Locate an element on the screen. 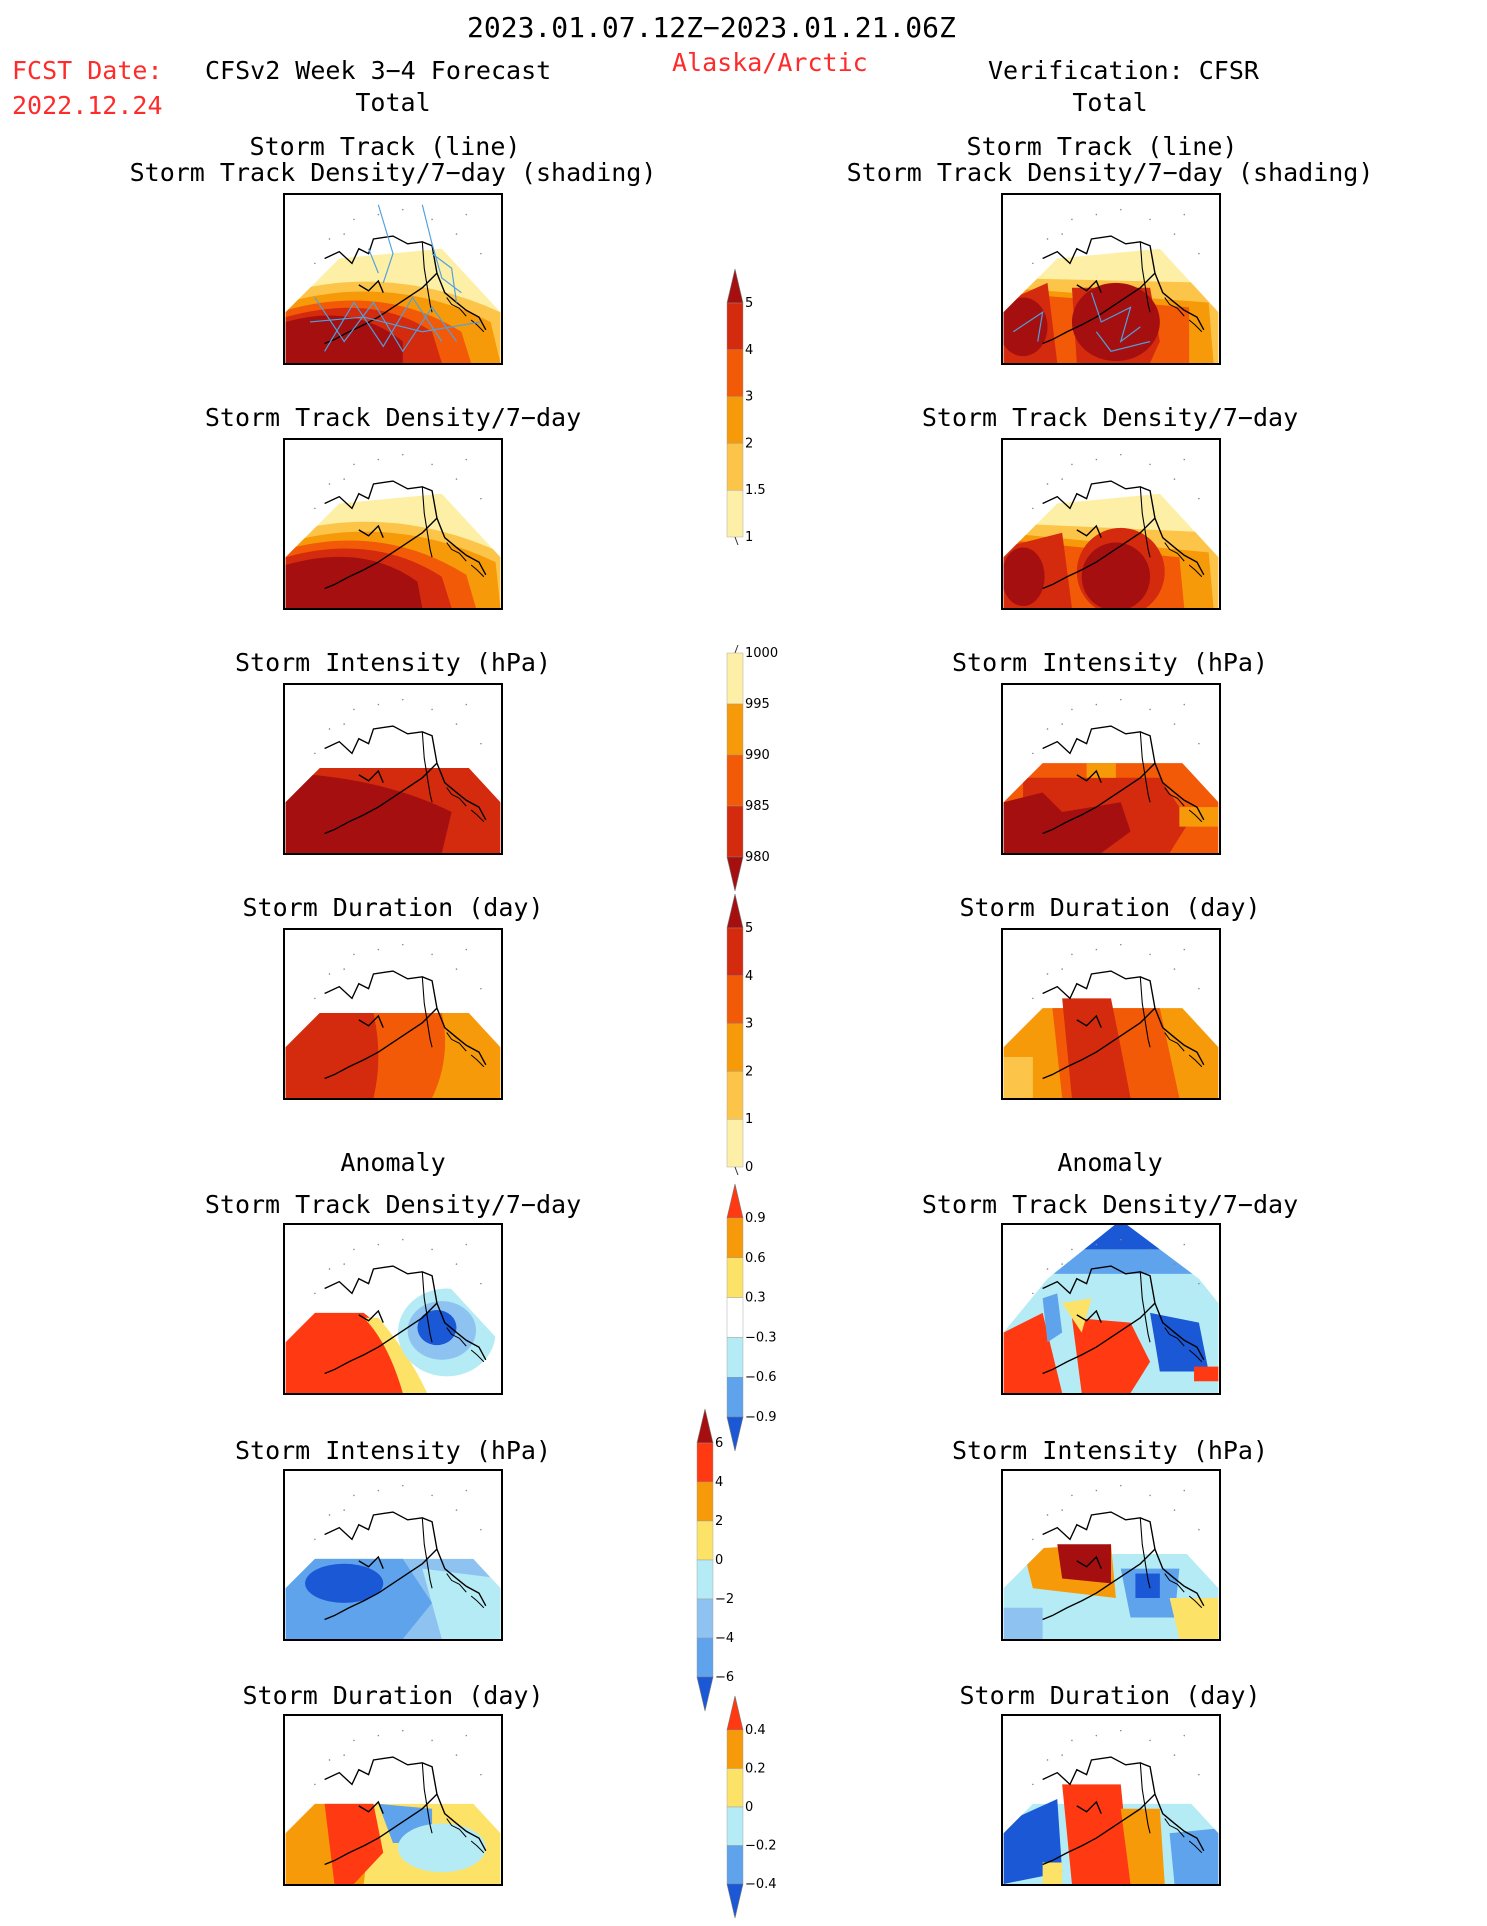  l-anom-intensity-title: Storm Intensity (hPa) is located at coordinates (393, 1450).